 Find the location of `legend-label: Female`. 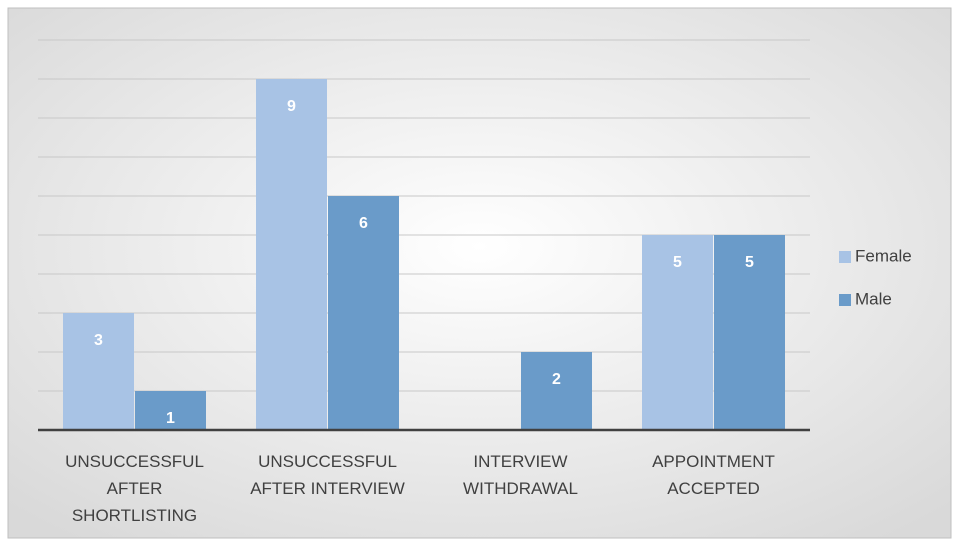

legend-label: Female is located at coordinates (883, 255).